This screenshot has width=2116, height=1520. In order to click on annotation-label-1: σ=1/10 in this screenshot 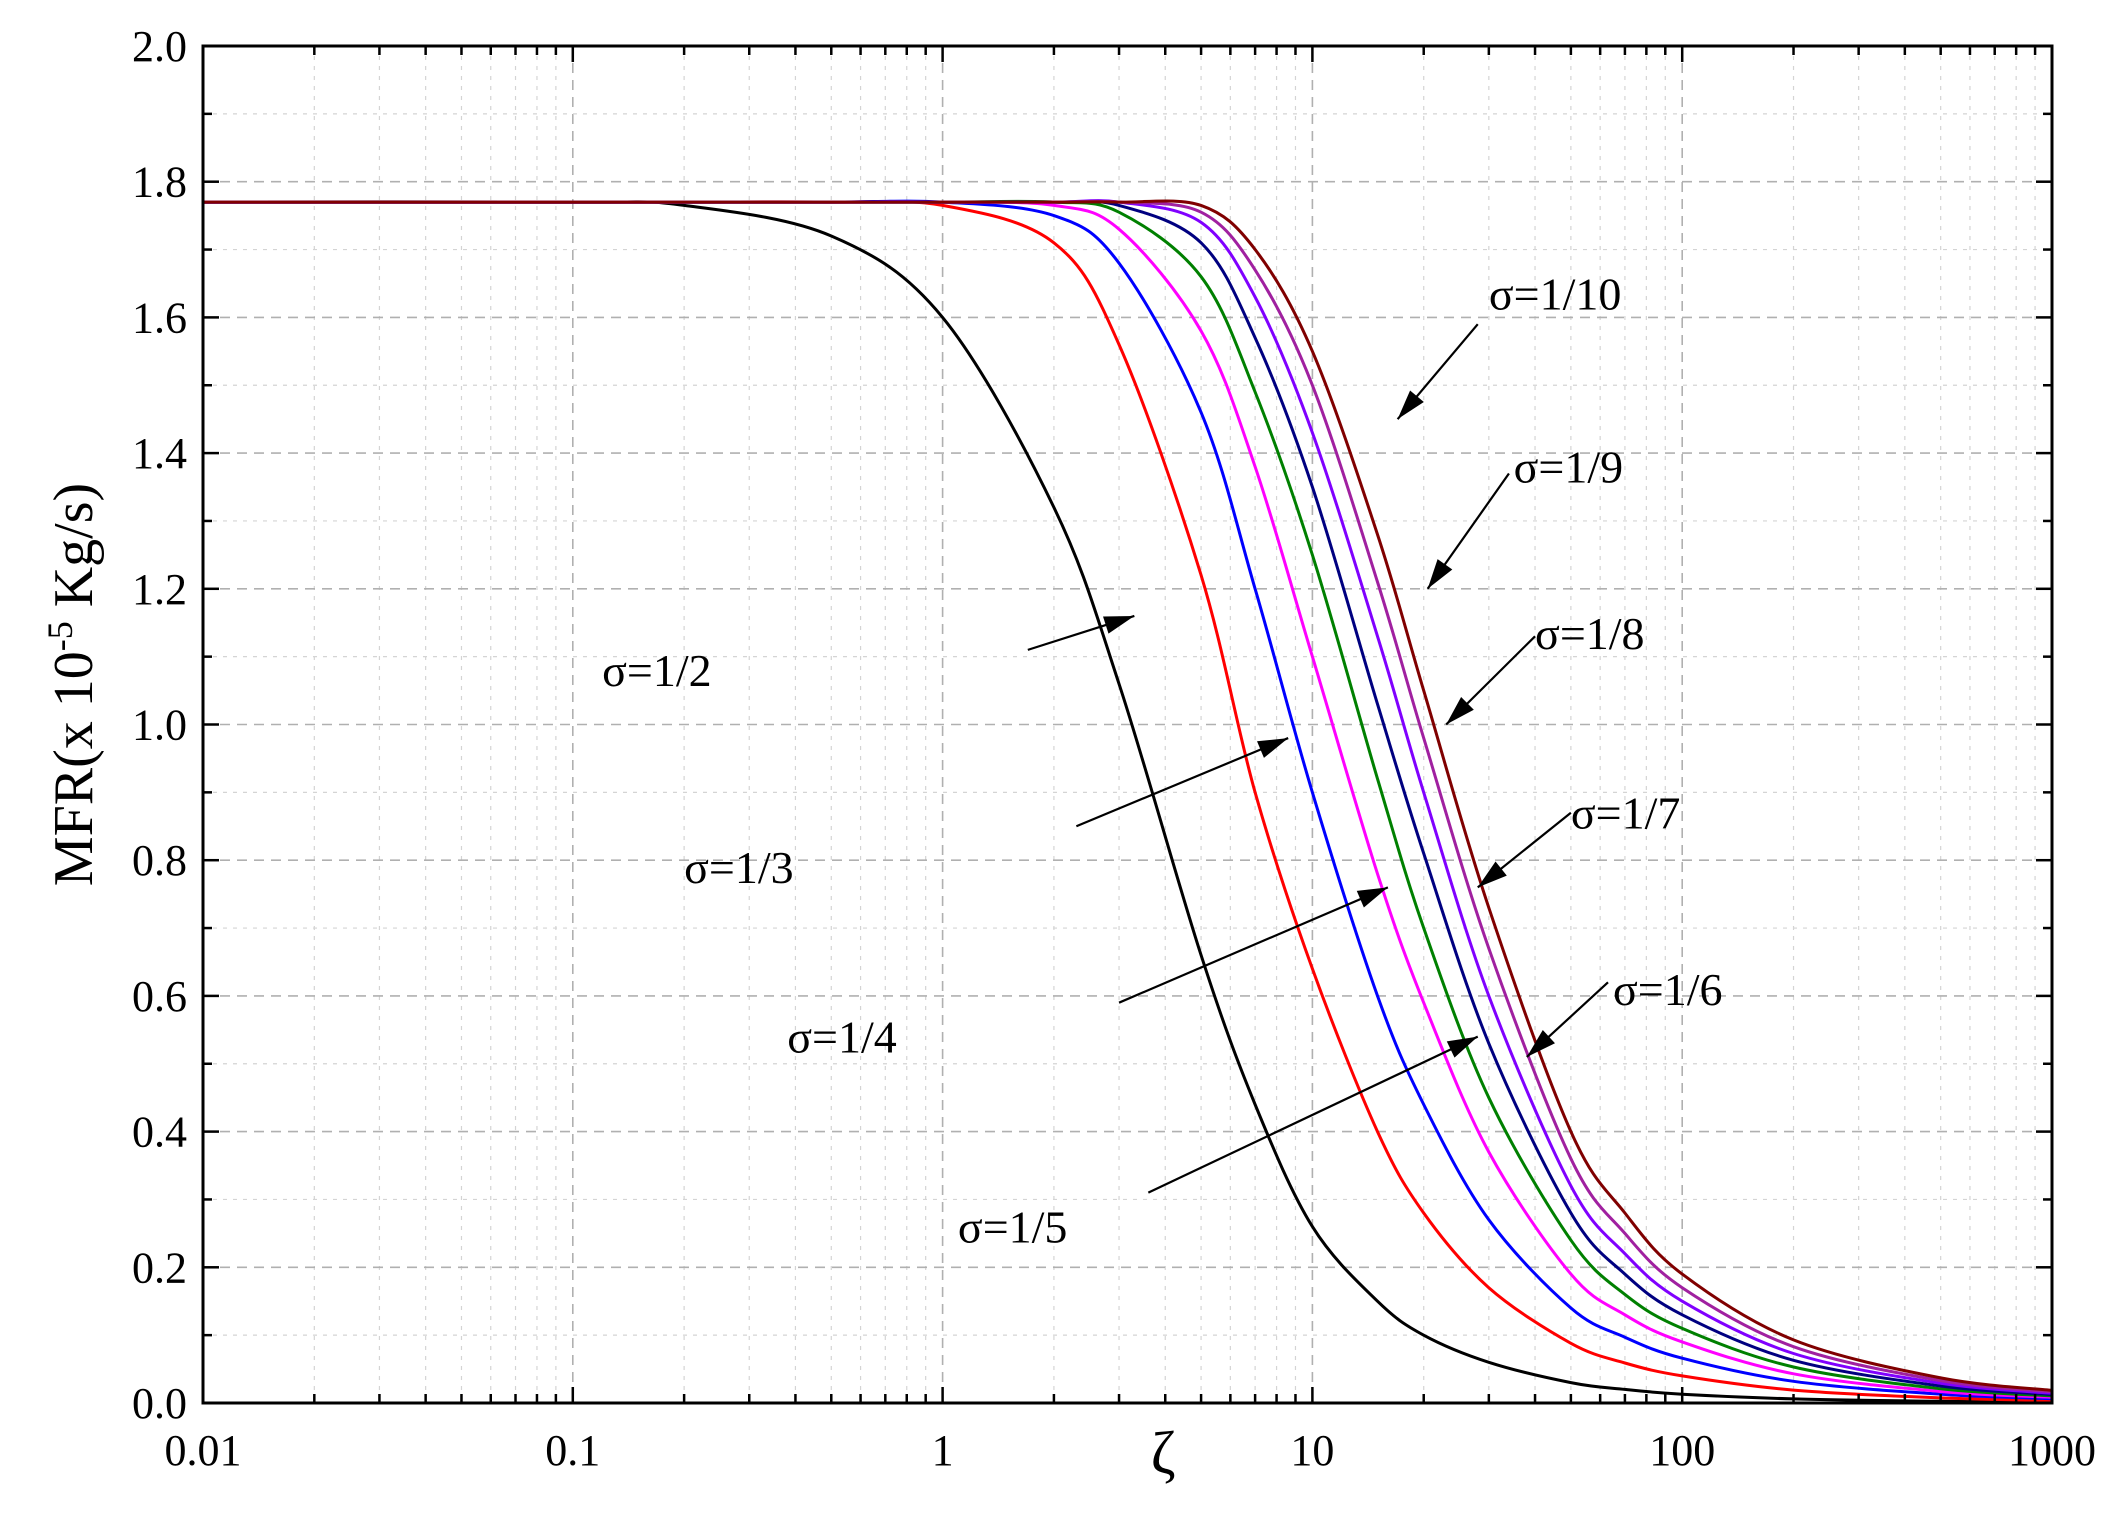, I will do `click(1555, 294)`.